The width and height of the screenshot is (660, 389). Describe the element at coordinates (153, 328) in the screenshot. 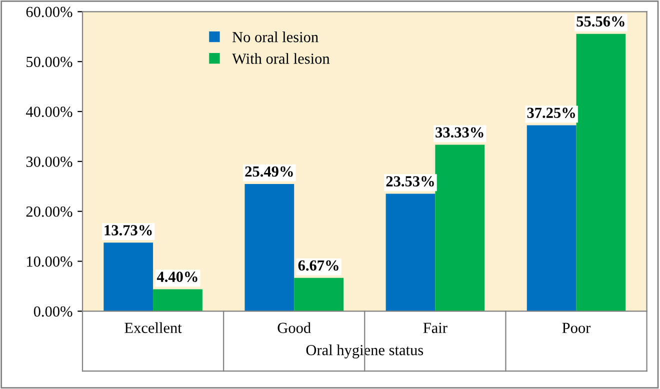

I see `x-tick-label: Excellent` at that location.